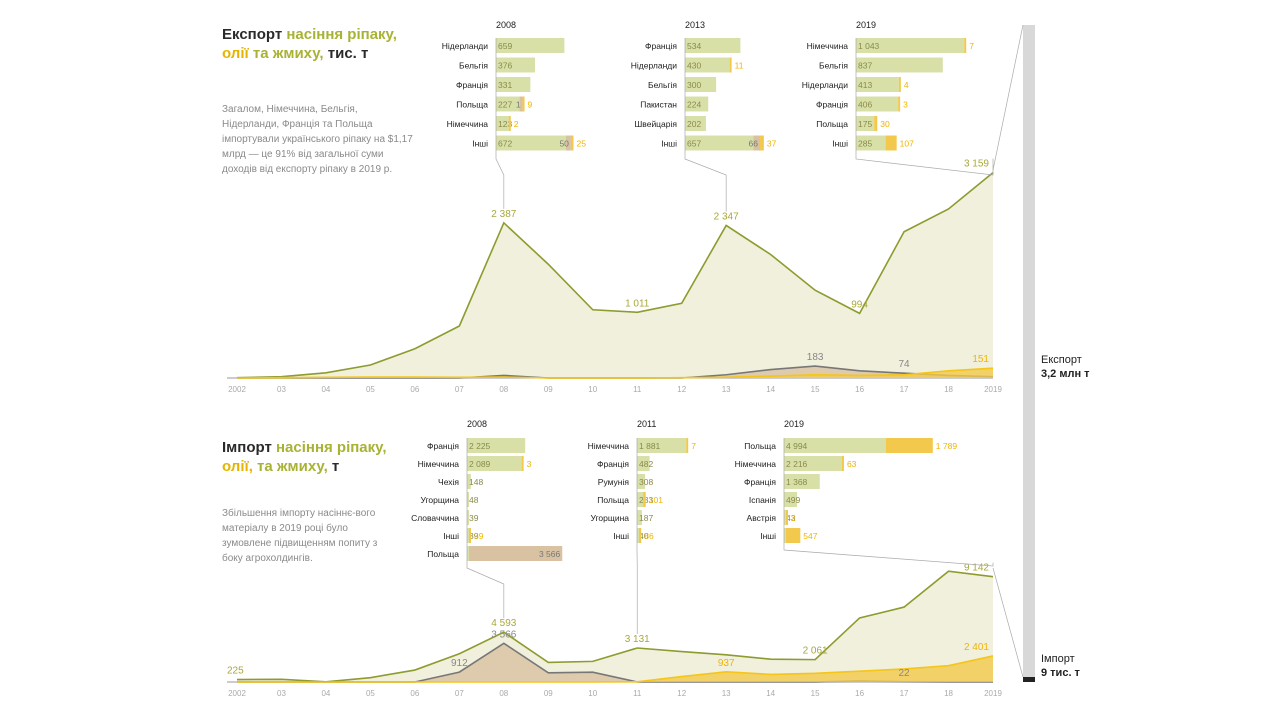  I want to click on import-x-tick: 10, so click(592, 693).